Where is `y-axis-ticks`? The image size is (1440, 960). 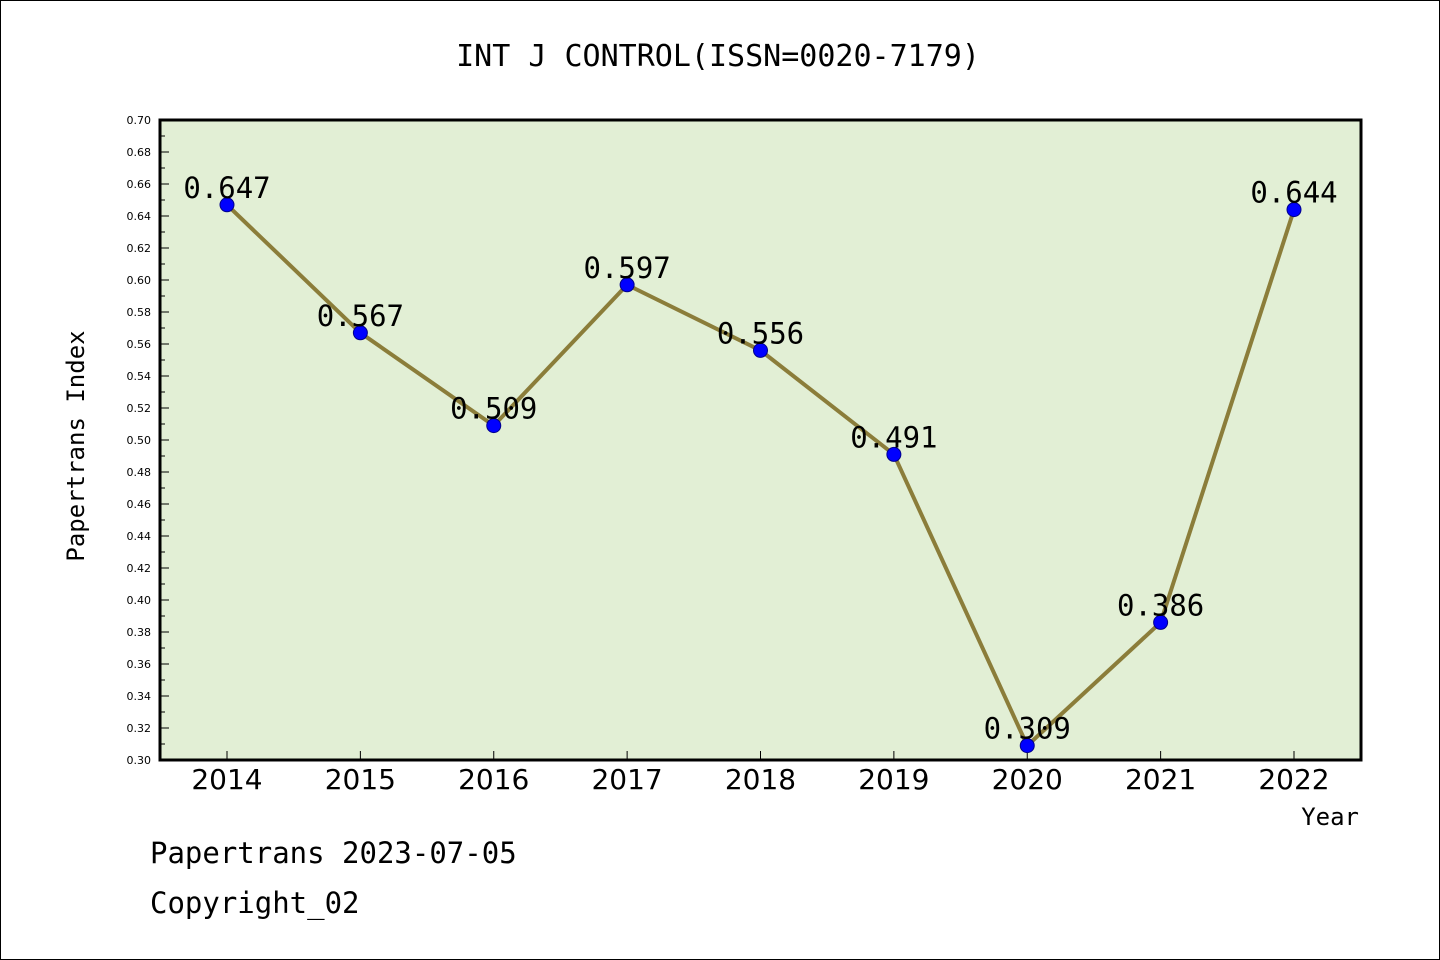 y-axis-ticks is located at coordinates (164, 440).